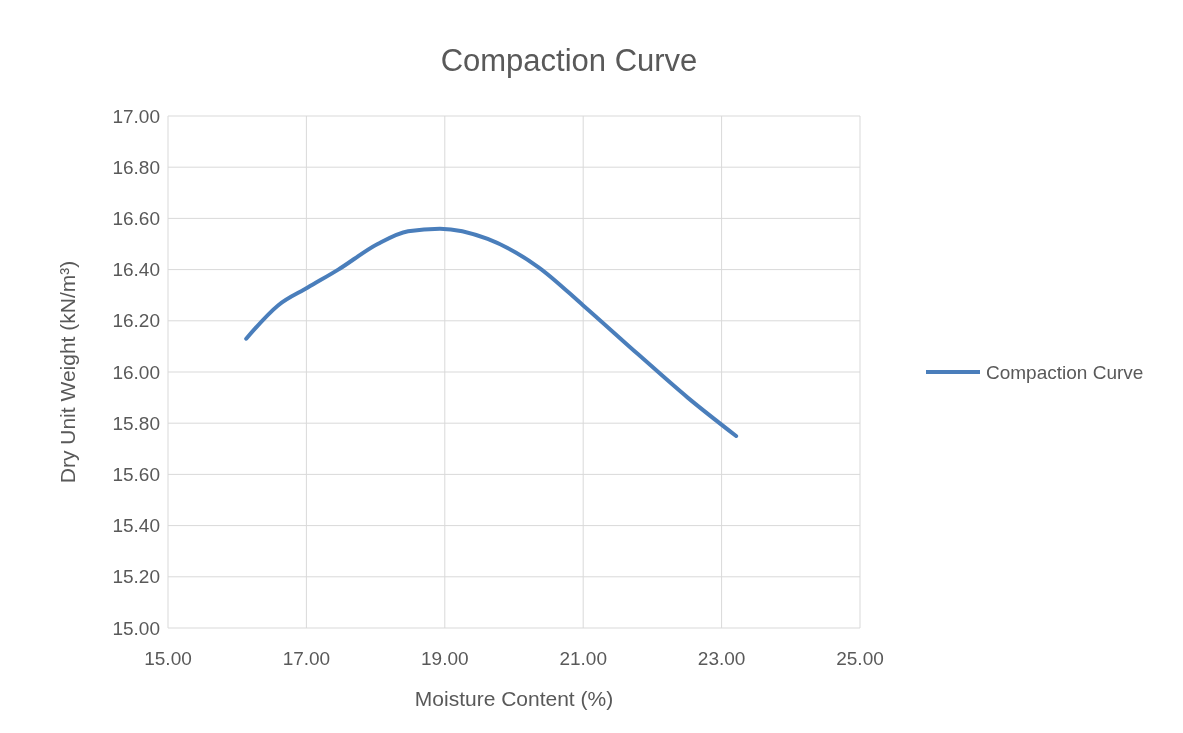 This screenshot has width=1183, height=733. I want to click on x-tick-label: 23.00, so click(721, 658).